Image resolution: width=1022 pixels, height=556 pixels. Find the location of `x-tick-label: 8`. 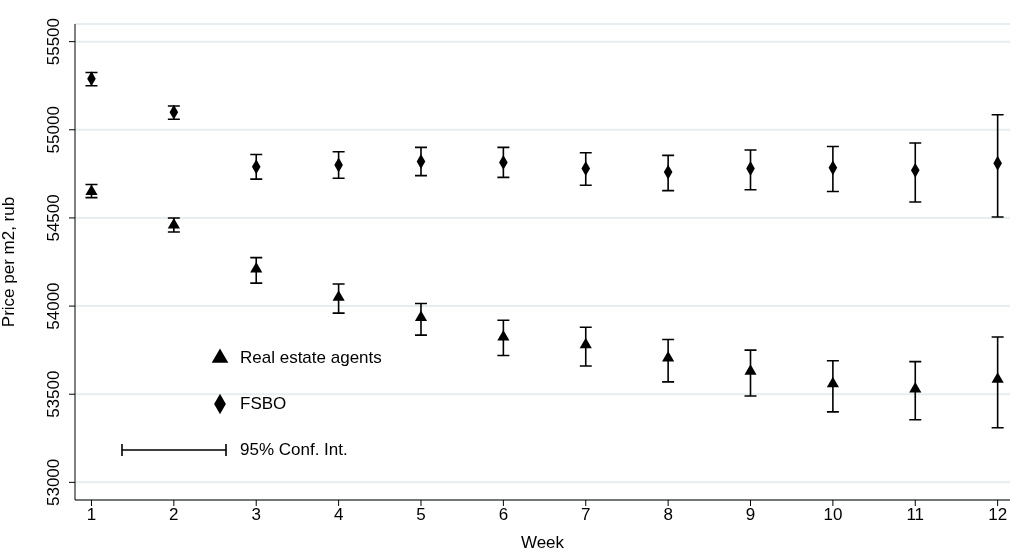

x-tick-label: 8 is located at coordinates (668, 515).